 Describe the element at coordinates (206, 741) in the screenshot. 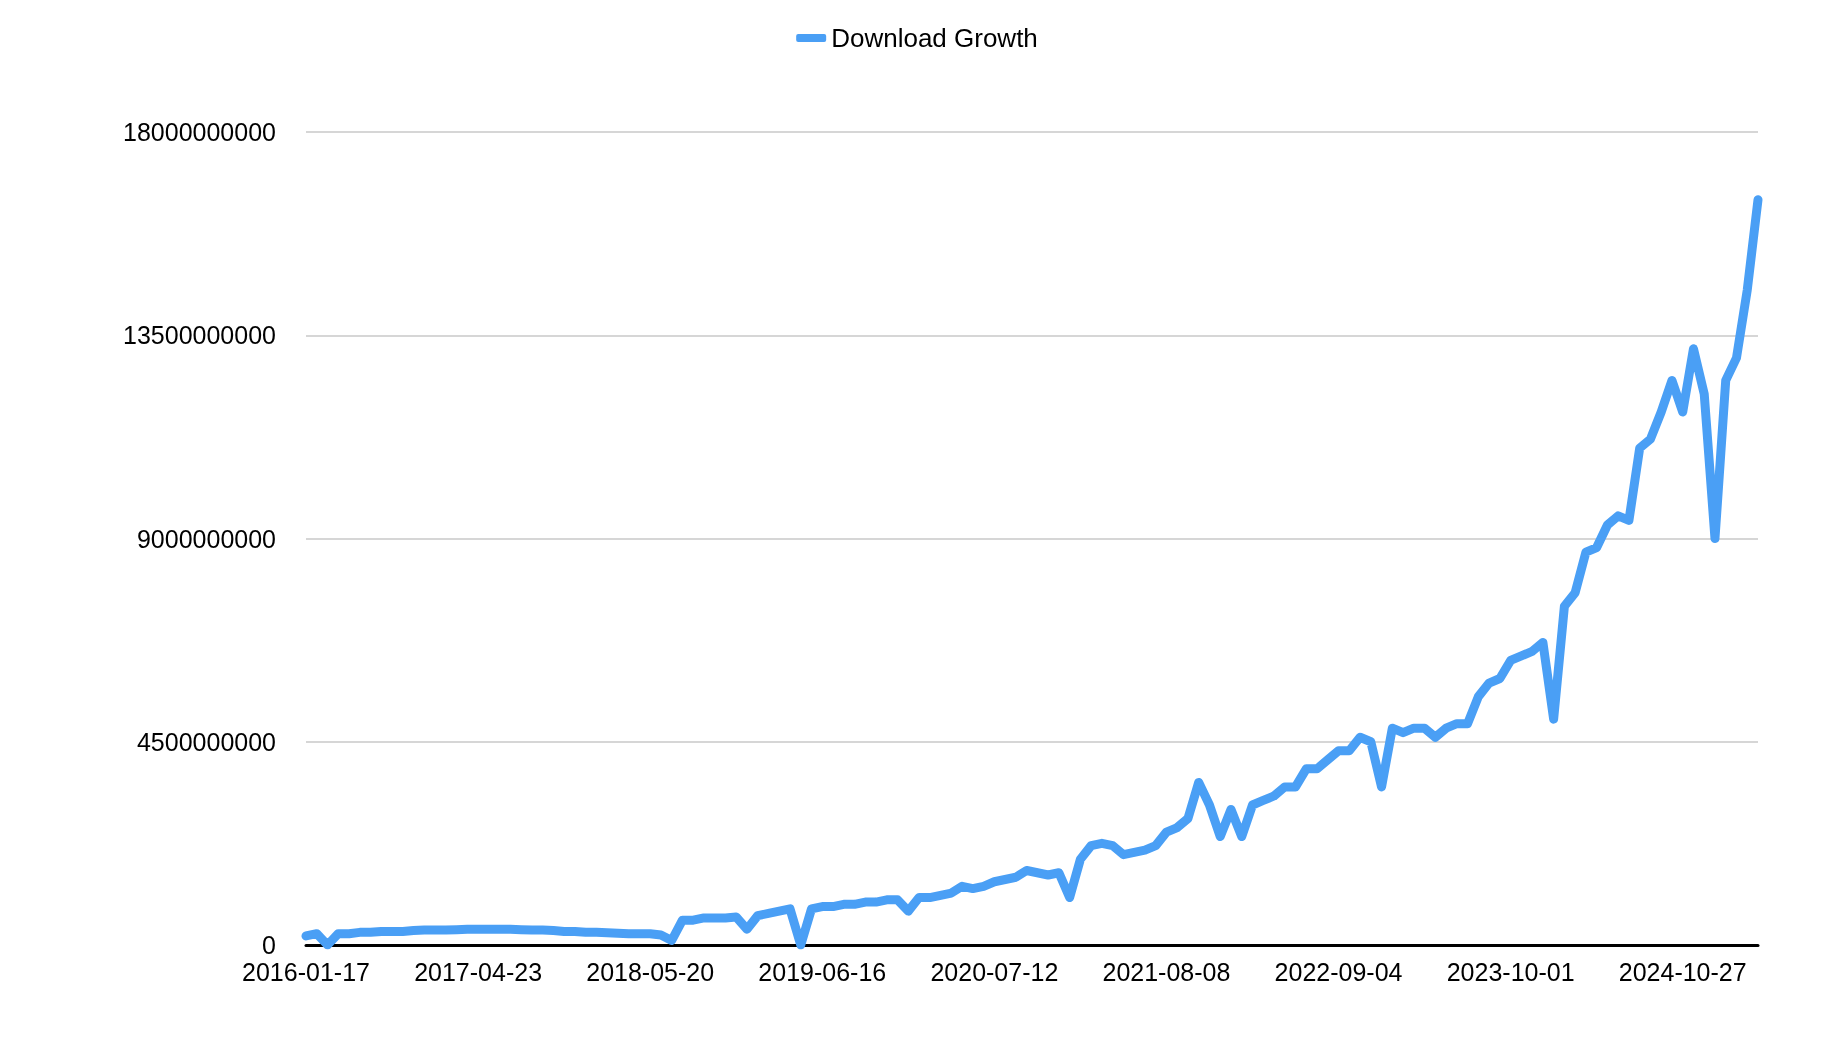

I see `y-tick-label: 4500000000` at that location.